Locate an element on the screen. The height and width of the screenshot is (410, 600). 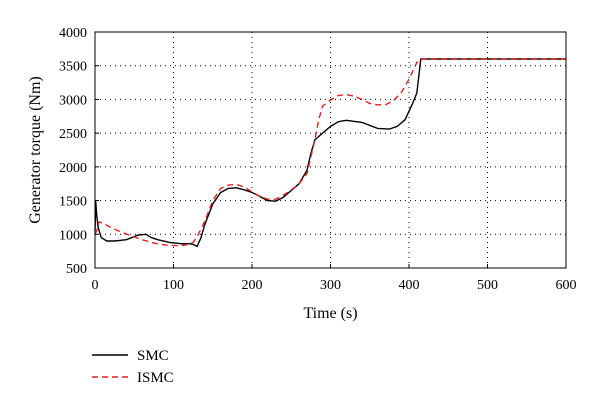
y-axis-title: Generator torque (Nm) is located at coordinates (35, 150).